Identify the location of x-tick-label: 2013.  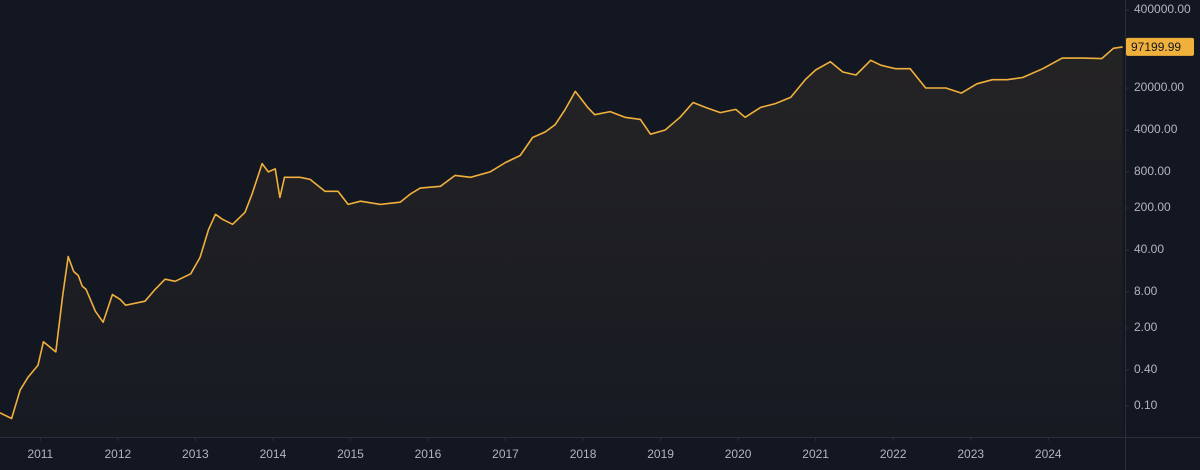
(195, 454).